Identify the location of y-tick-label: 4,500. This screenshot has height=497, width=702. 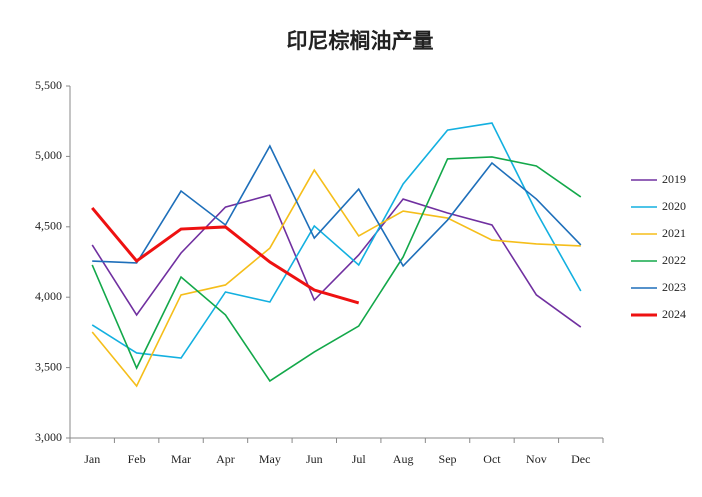
(48, 226).